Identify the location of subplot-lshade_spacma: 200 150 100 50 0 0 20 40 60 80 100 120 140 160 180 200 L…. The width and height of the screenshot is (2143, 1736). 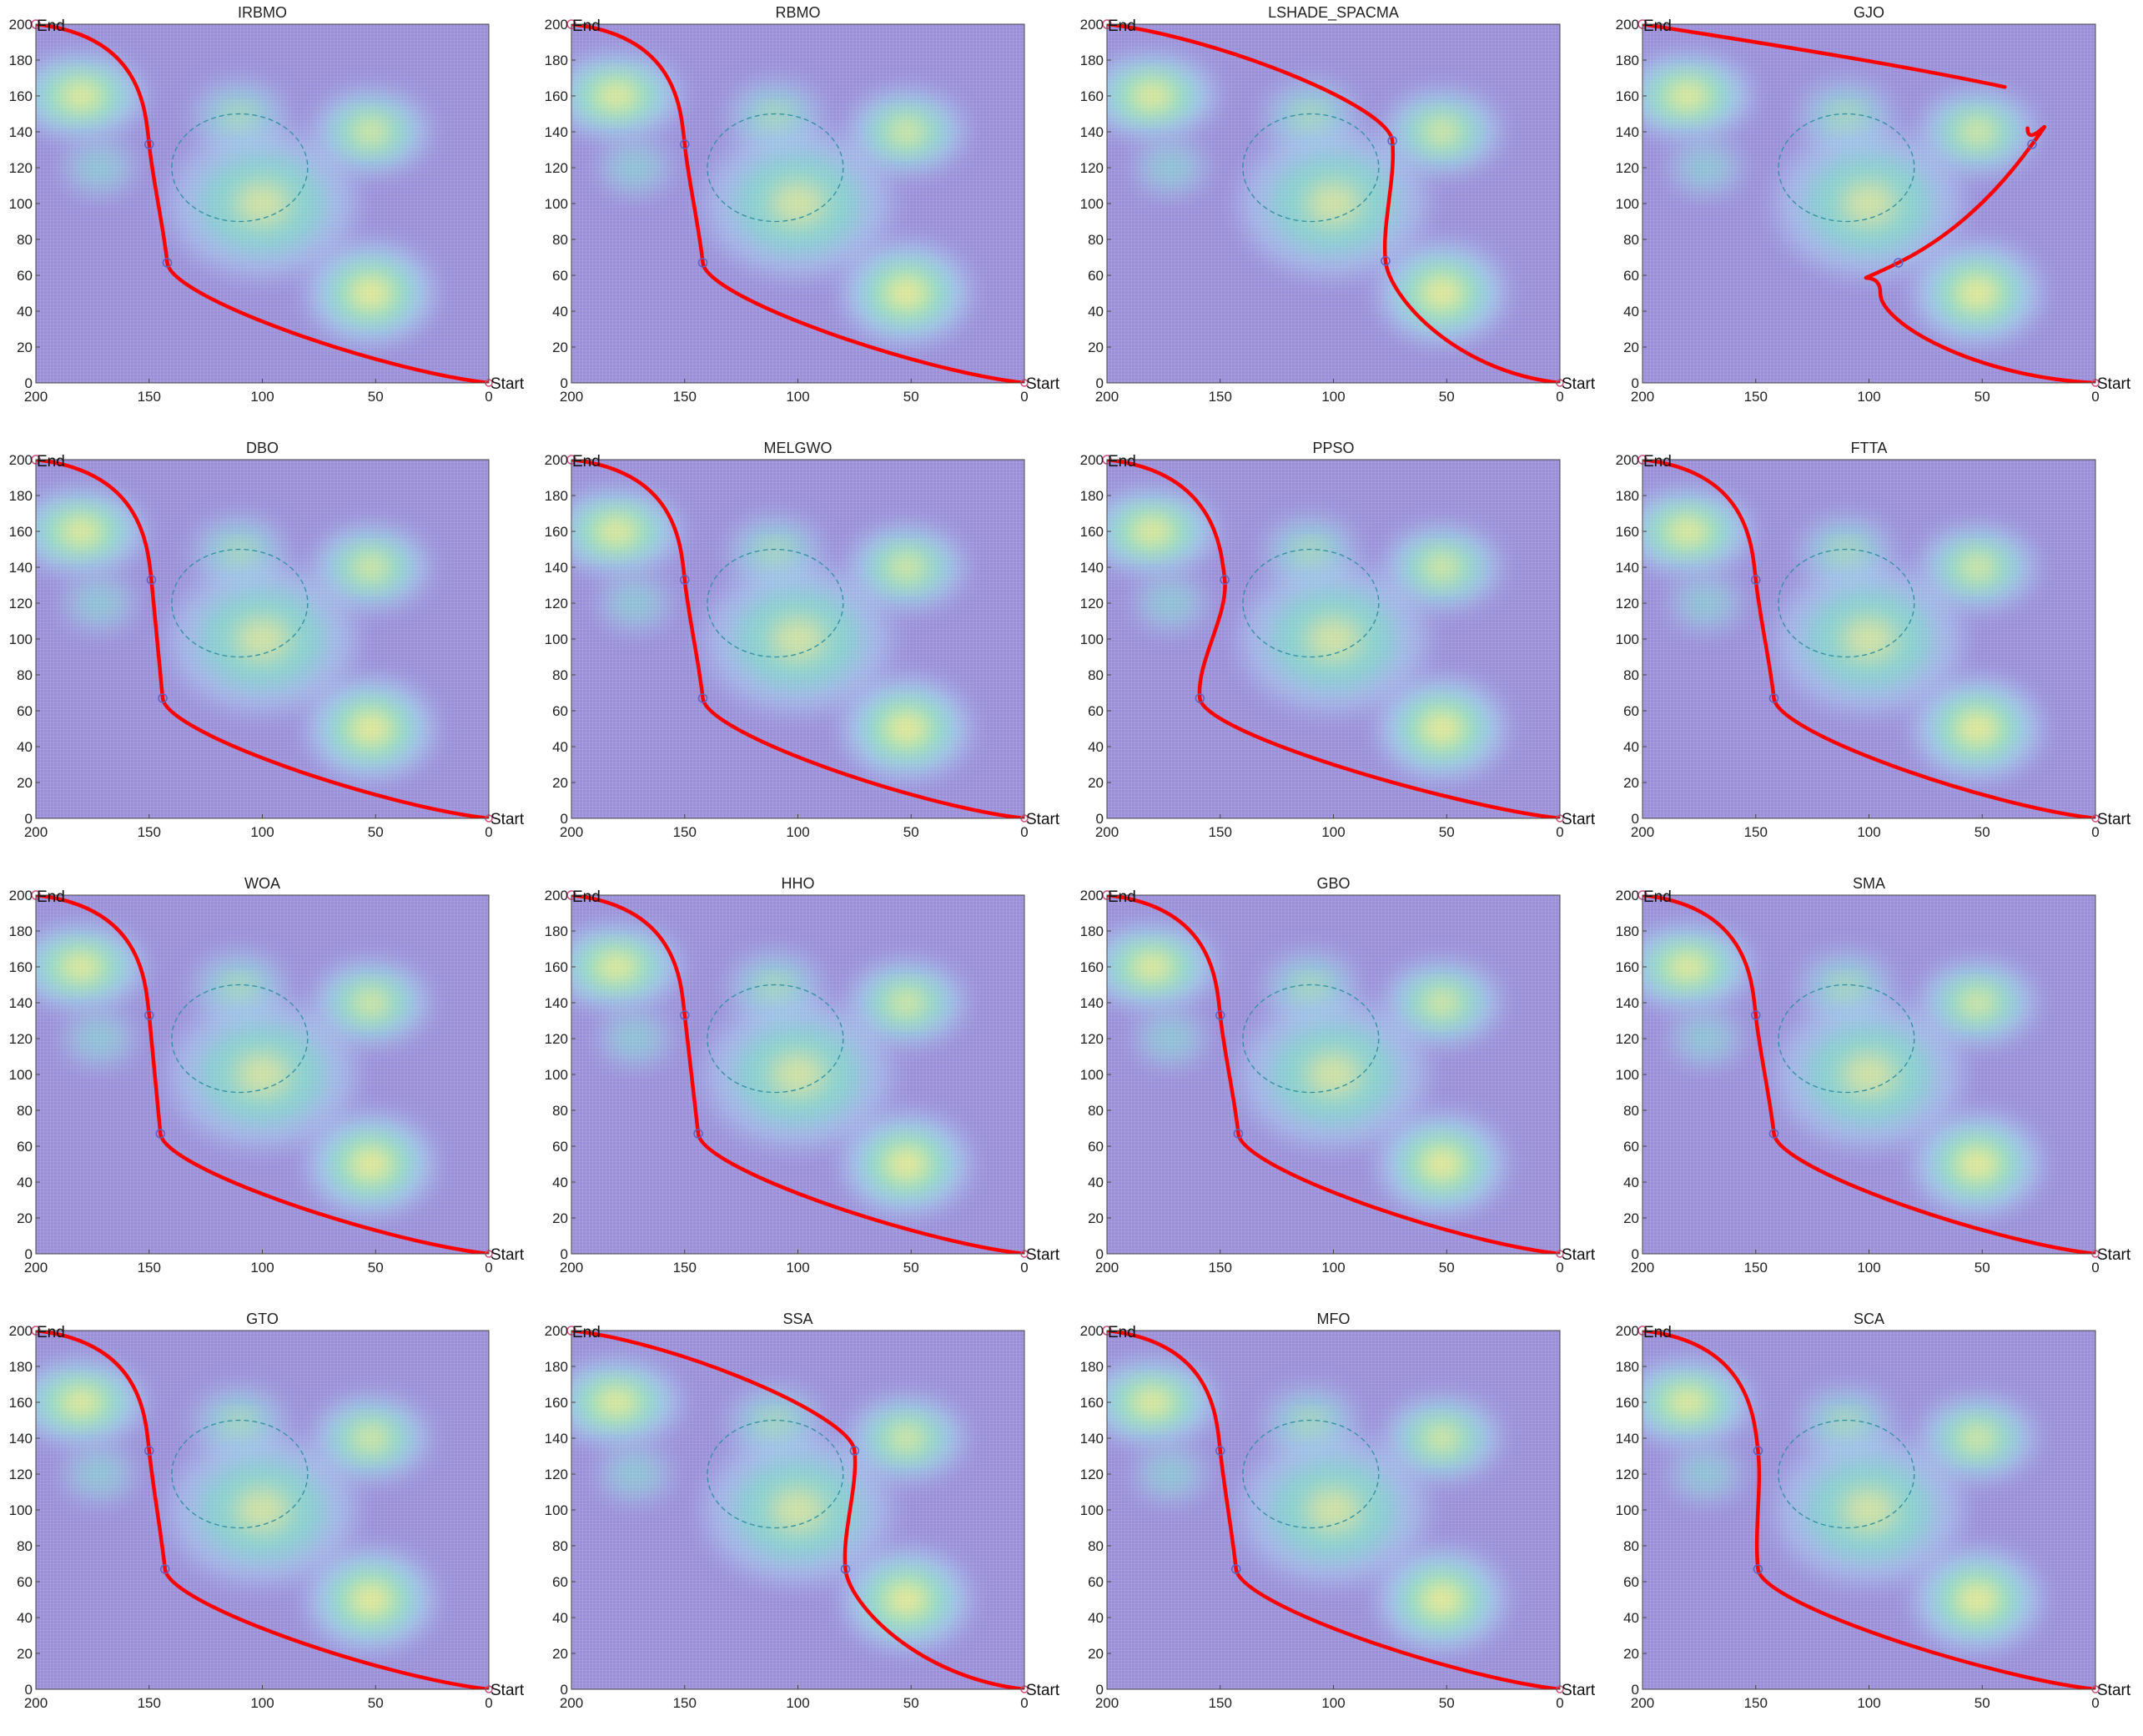
(1339, 215).